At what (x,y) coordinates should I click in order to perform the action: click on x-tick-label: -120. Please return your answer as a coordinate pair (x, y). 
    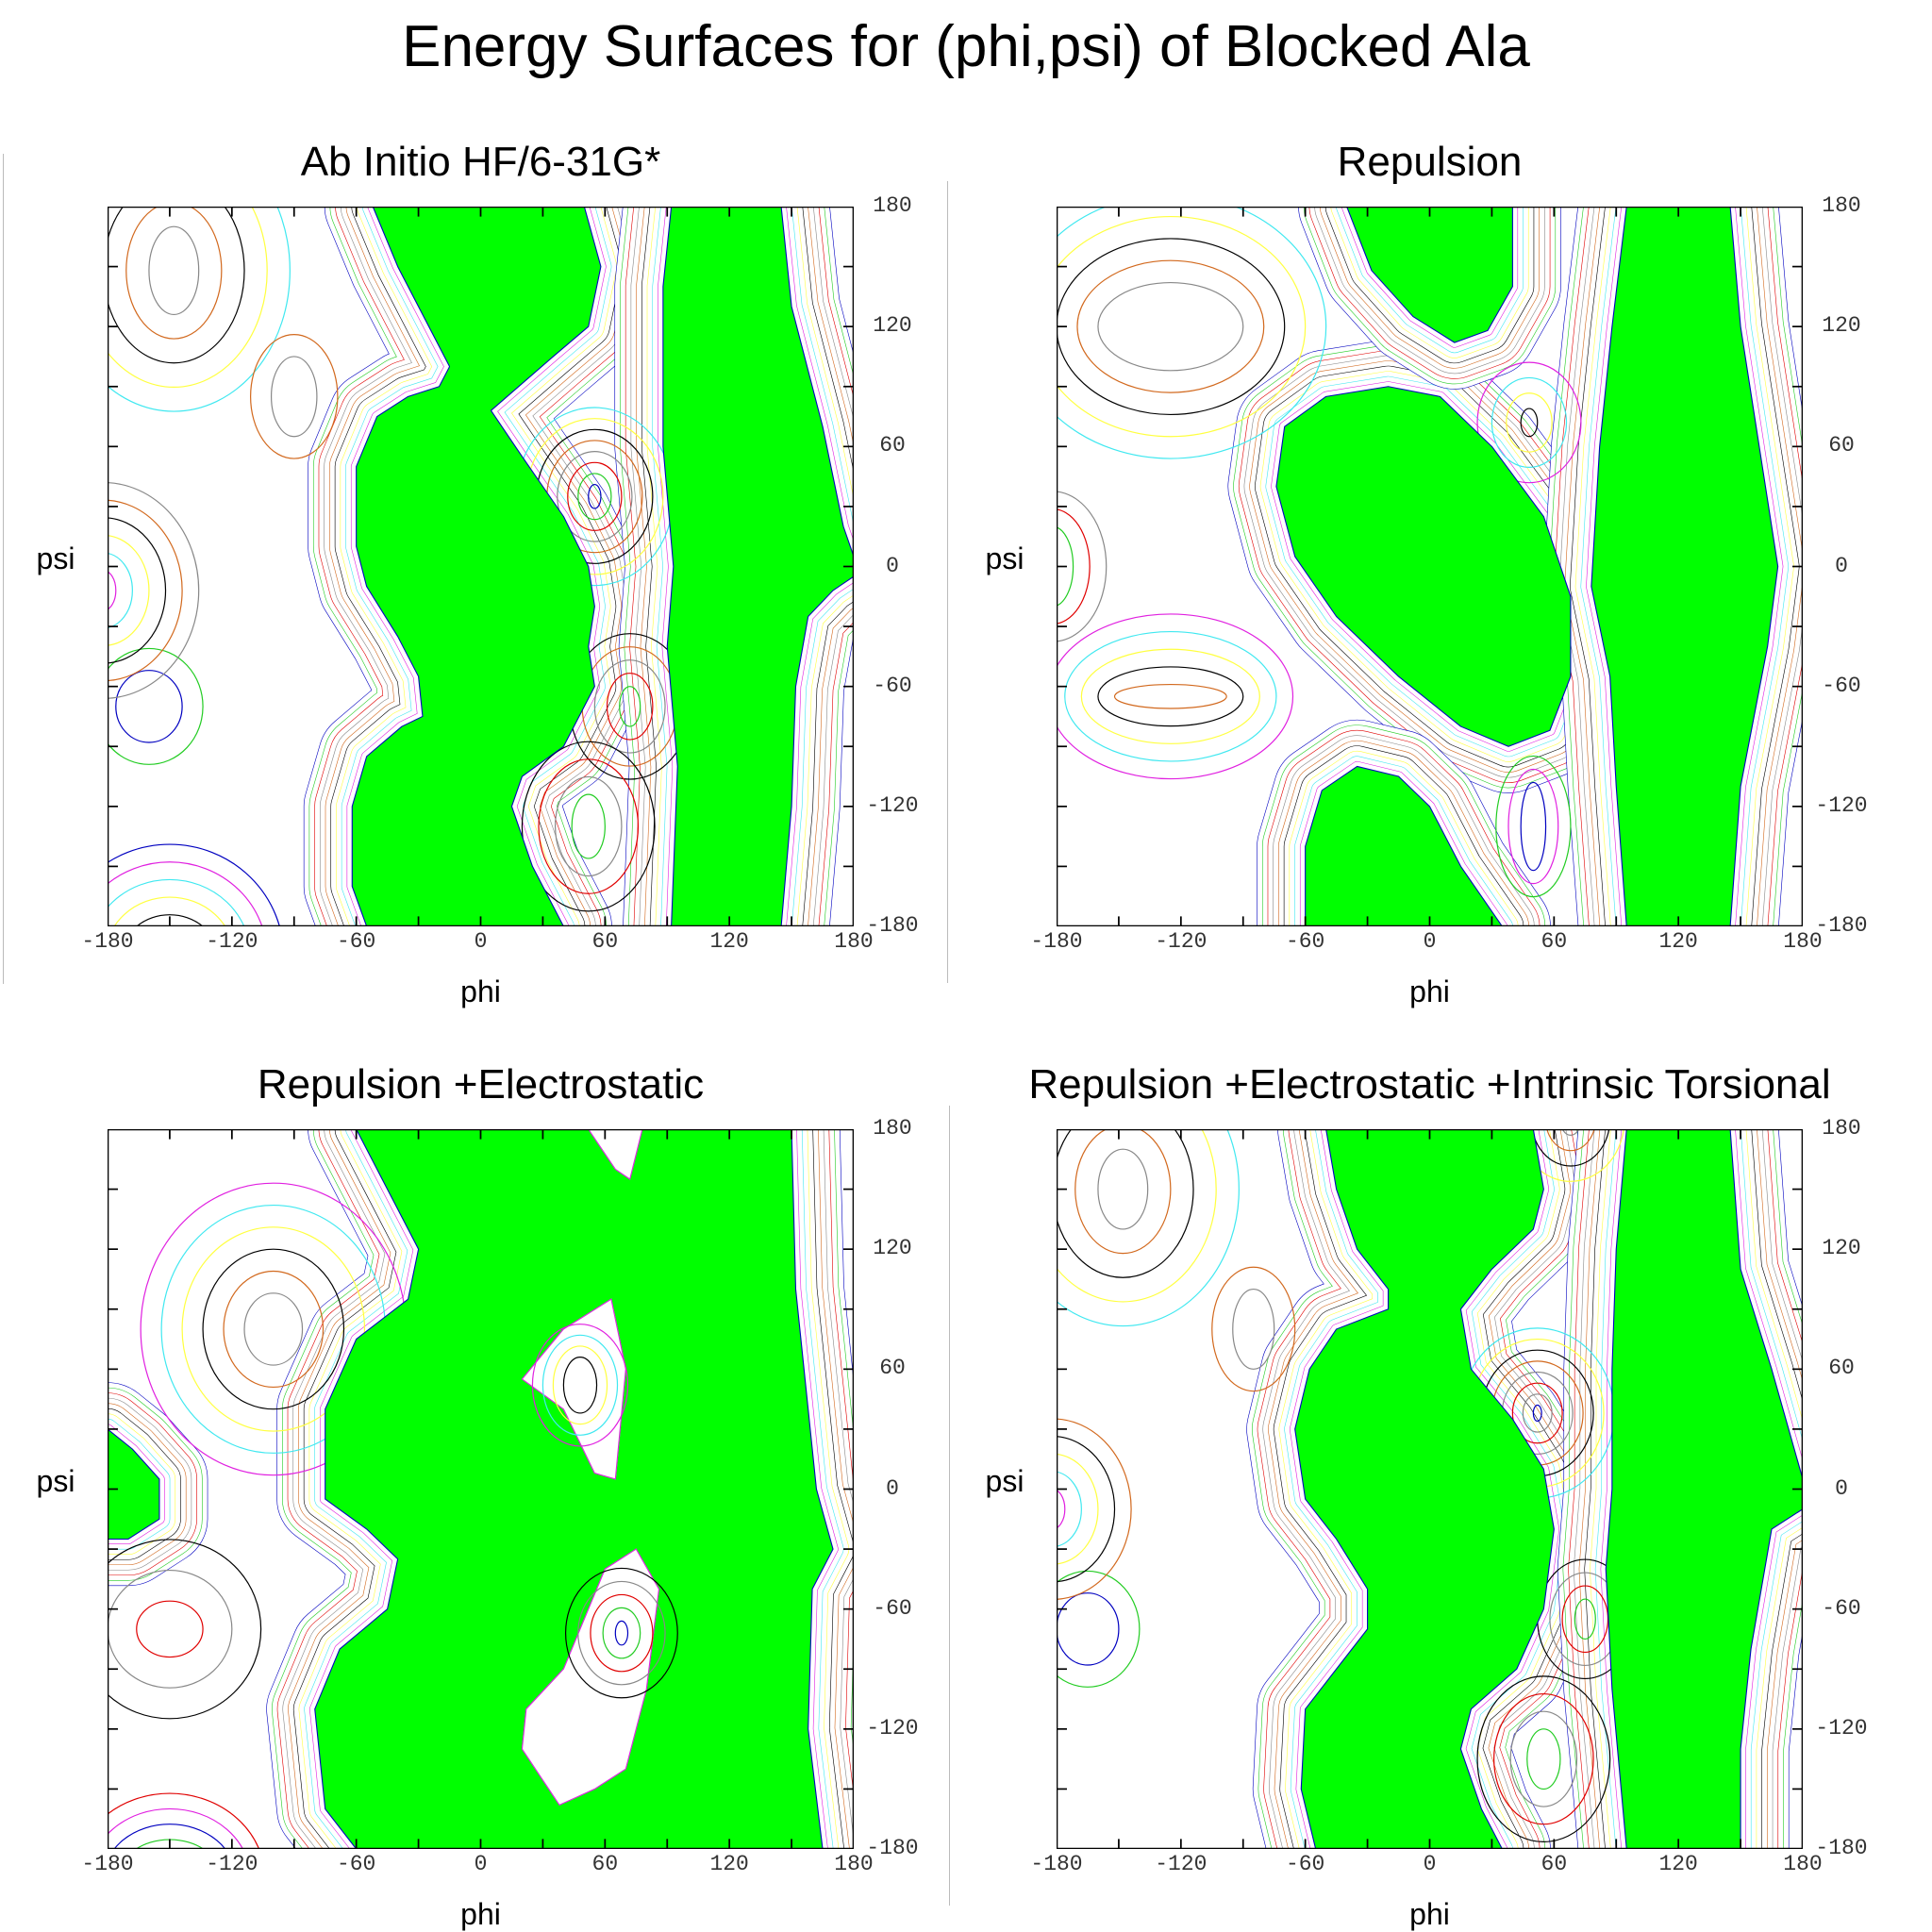
    Looking at the image, I should click on (232, 942).